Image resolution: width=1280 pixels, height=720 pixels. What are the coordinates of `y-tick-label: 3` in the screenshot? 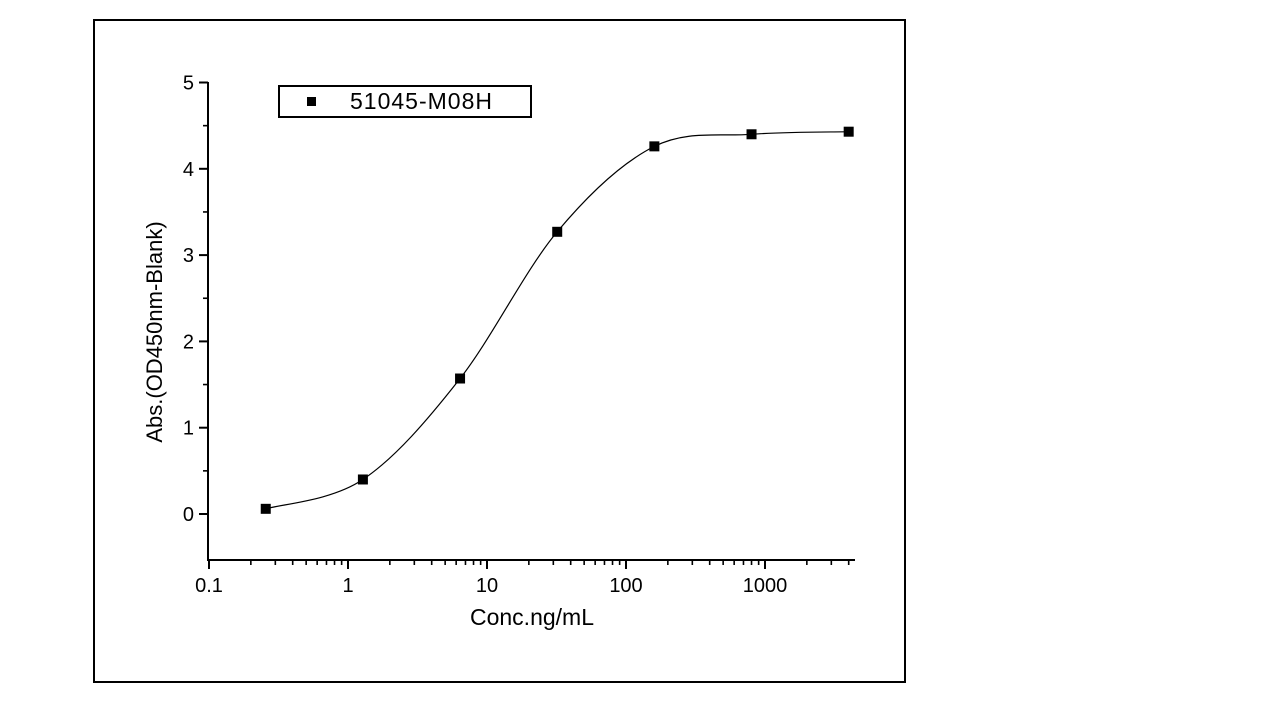 It's located at (188, 256).